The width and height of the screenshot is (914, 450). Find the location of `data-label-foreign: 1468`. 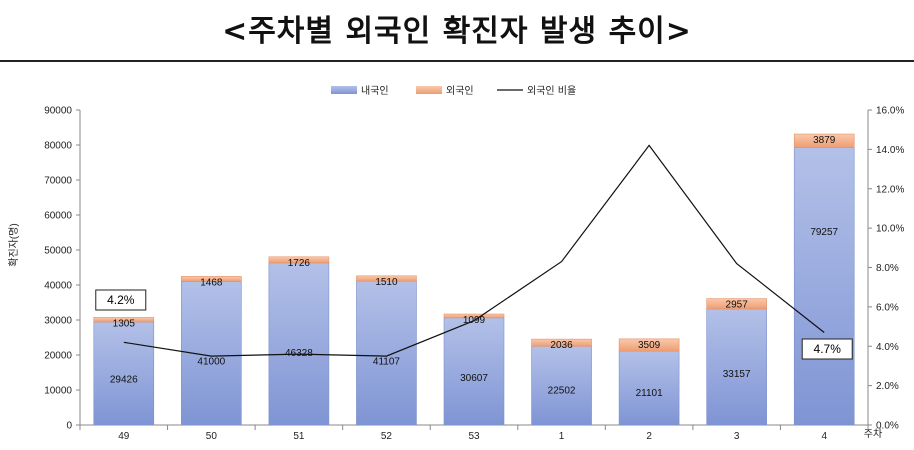

data-label-foreign: 1468 is located at coordinates (211, 282).